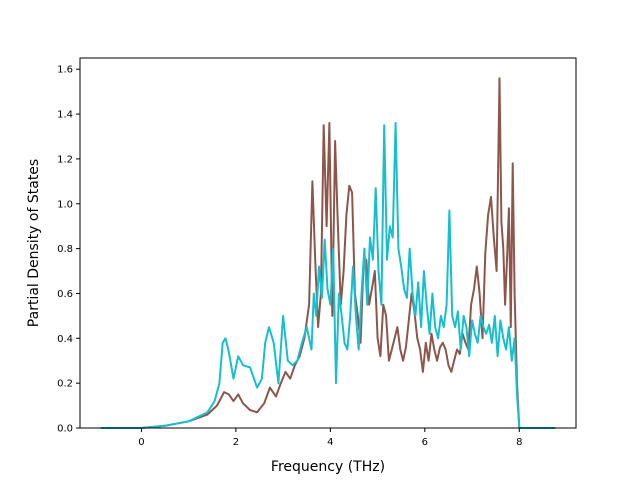 This screenshot has height=480, width=640. What do you see at coordinates (65, 159) in the screenshot?
I see `y-tick-label: 1.2` at bounding box center [65, 159].